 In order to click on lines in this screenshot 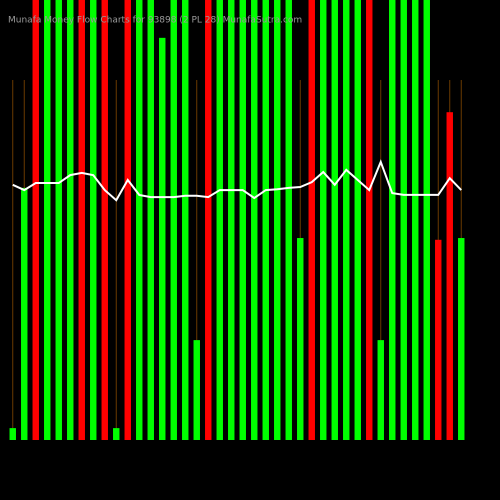, I will do `click(237, 180)`.